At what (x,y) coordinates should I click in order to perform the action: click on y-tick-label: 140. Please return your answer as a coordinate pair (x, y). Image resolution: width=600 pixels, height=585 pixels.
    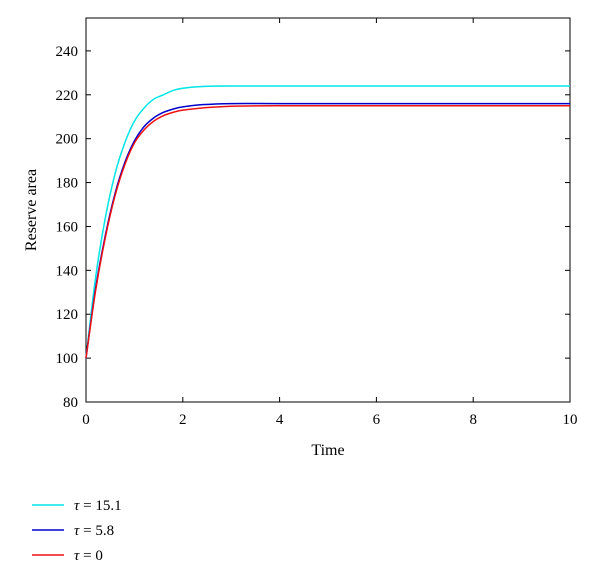
    Looking at the image, I should click on (67, 271).